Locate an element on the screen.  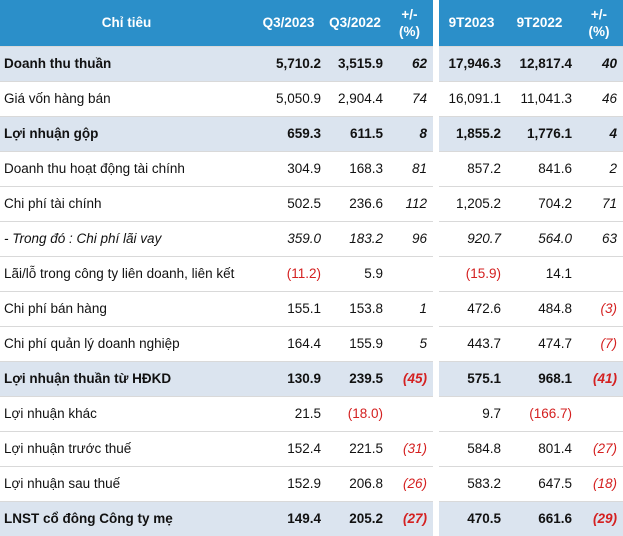
cell-9t2023: 1,205.2 is located at coordinates (468, 203).